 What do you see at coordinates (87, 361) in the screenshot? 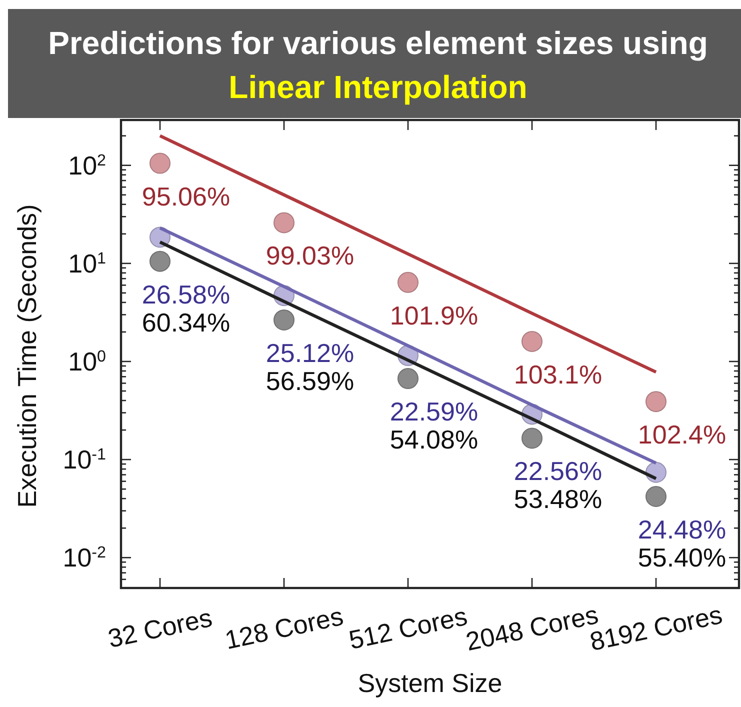
I see `y-tick-label: 10$^{0}$` at bounding box center [87, 361].